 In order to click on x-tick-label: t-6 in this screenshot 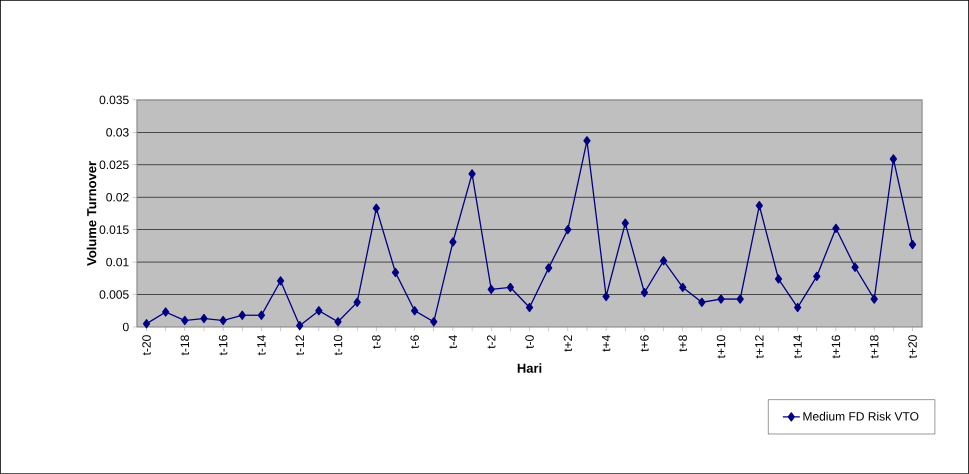, I will do `click(414, 342)`.